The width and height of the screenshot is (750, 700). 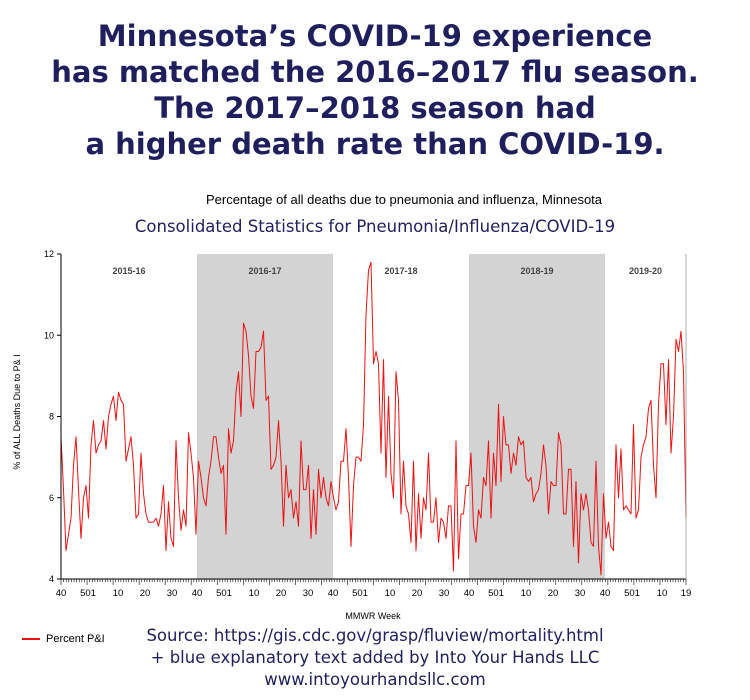 What do you see at coordinates (400, 271) in the screenshot?
I see `season-label: 2017-18` at bounding box center [400, 271].